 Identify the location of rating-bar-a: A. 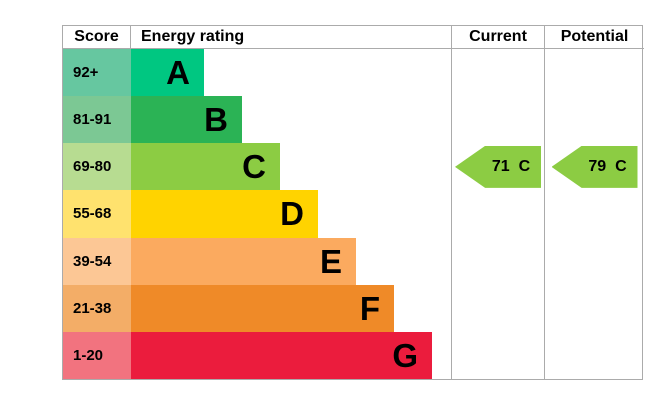
(167, 73).